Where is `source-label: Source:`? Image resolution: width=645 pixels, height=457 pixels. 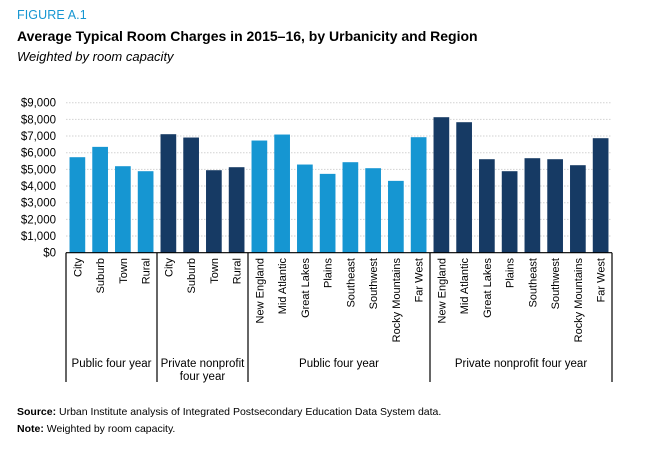
source-label: Source: is located at coordinates (37, 412).